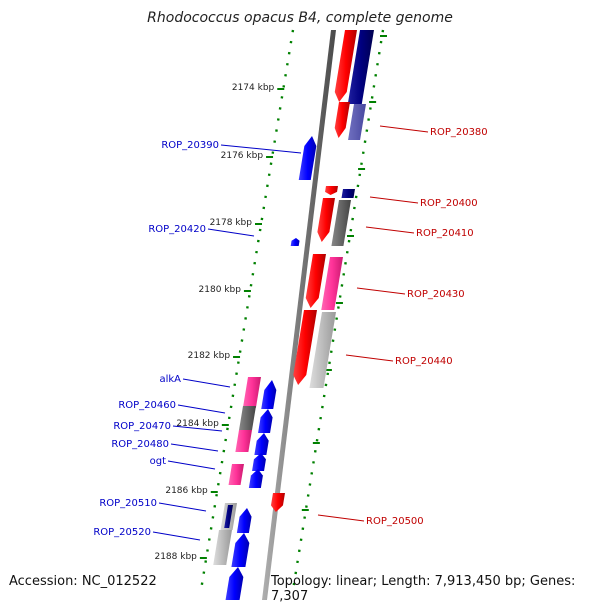  Describe the element at coordinates (170, 379) in the screenshot. I see `gene-label-left: alkA` at that location.